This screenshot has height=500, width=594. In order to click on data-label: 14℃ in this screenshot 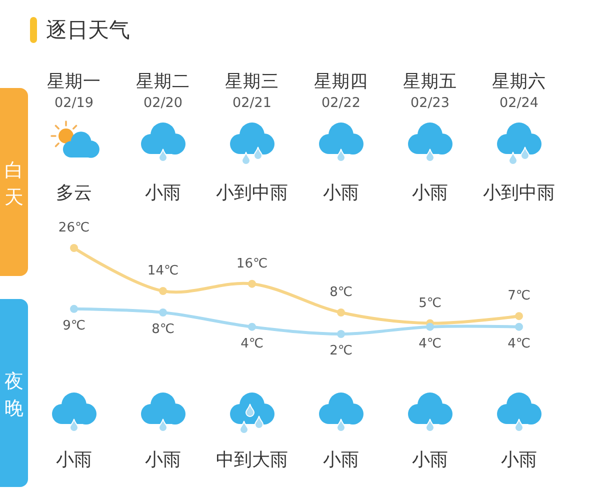, I will do `click(163, 271)`.